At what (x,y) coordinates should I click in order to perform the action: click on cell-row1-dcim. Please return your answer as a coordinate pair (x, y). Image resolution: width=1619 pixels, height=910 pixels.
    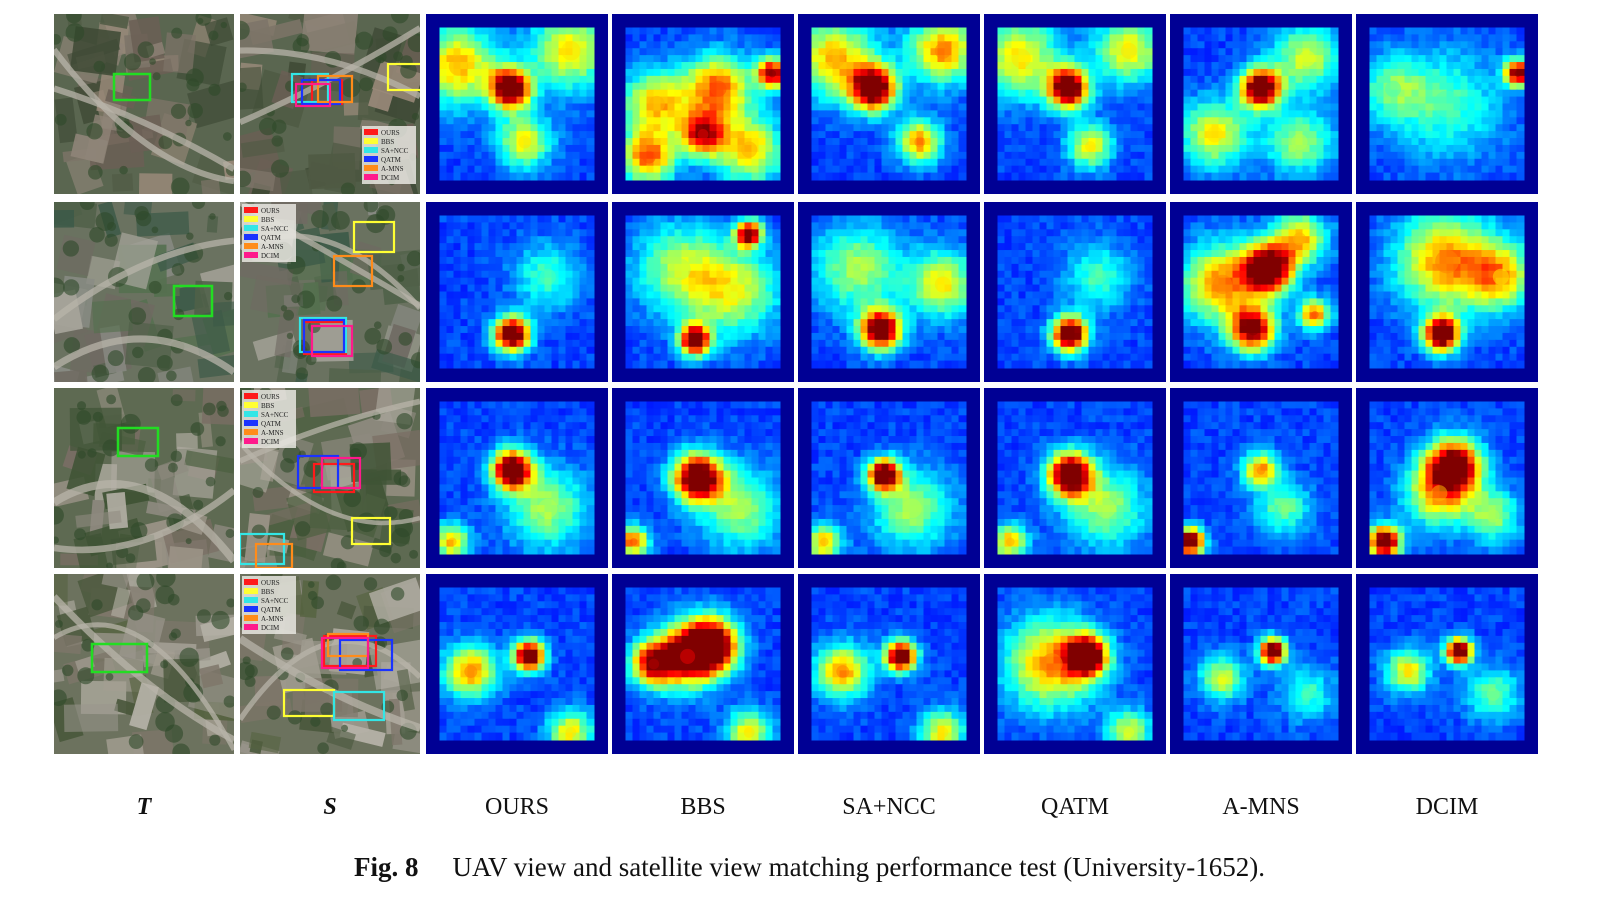
    Looking at the image, I should click on (1447, 104).